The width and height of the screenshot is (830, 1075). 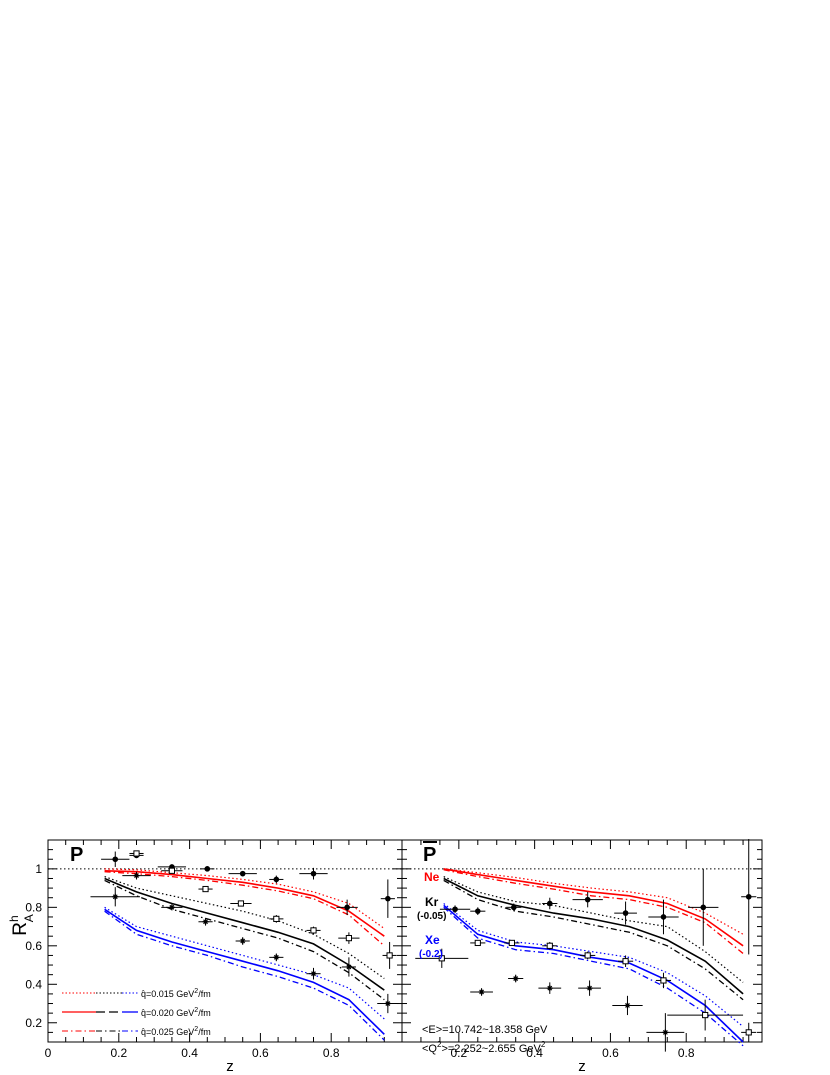 I want to click on label-ne: Ne, so click(x=432, y=877).